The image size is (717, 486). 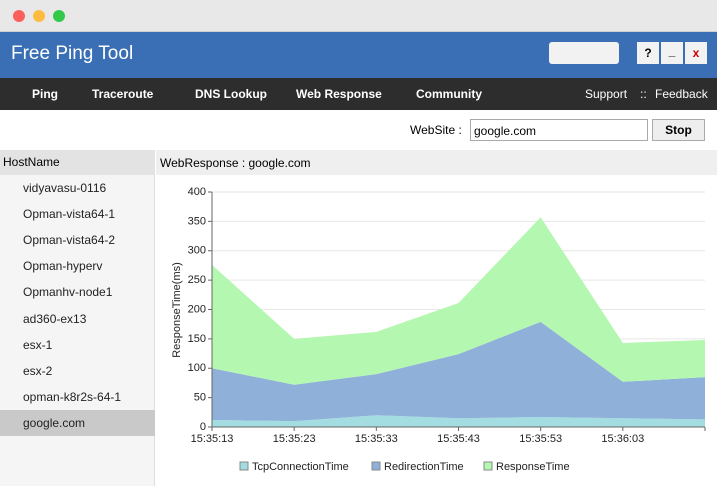 I want to click on close-dot, so click(x=19, y=16).